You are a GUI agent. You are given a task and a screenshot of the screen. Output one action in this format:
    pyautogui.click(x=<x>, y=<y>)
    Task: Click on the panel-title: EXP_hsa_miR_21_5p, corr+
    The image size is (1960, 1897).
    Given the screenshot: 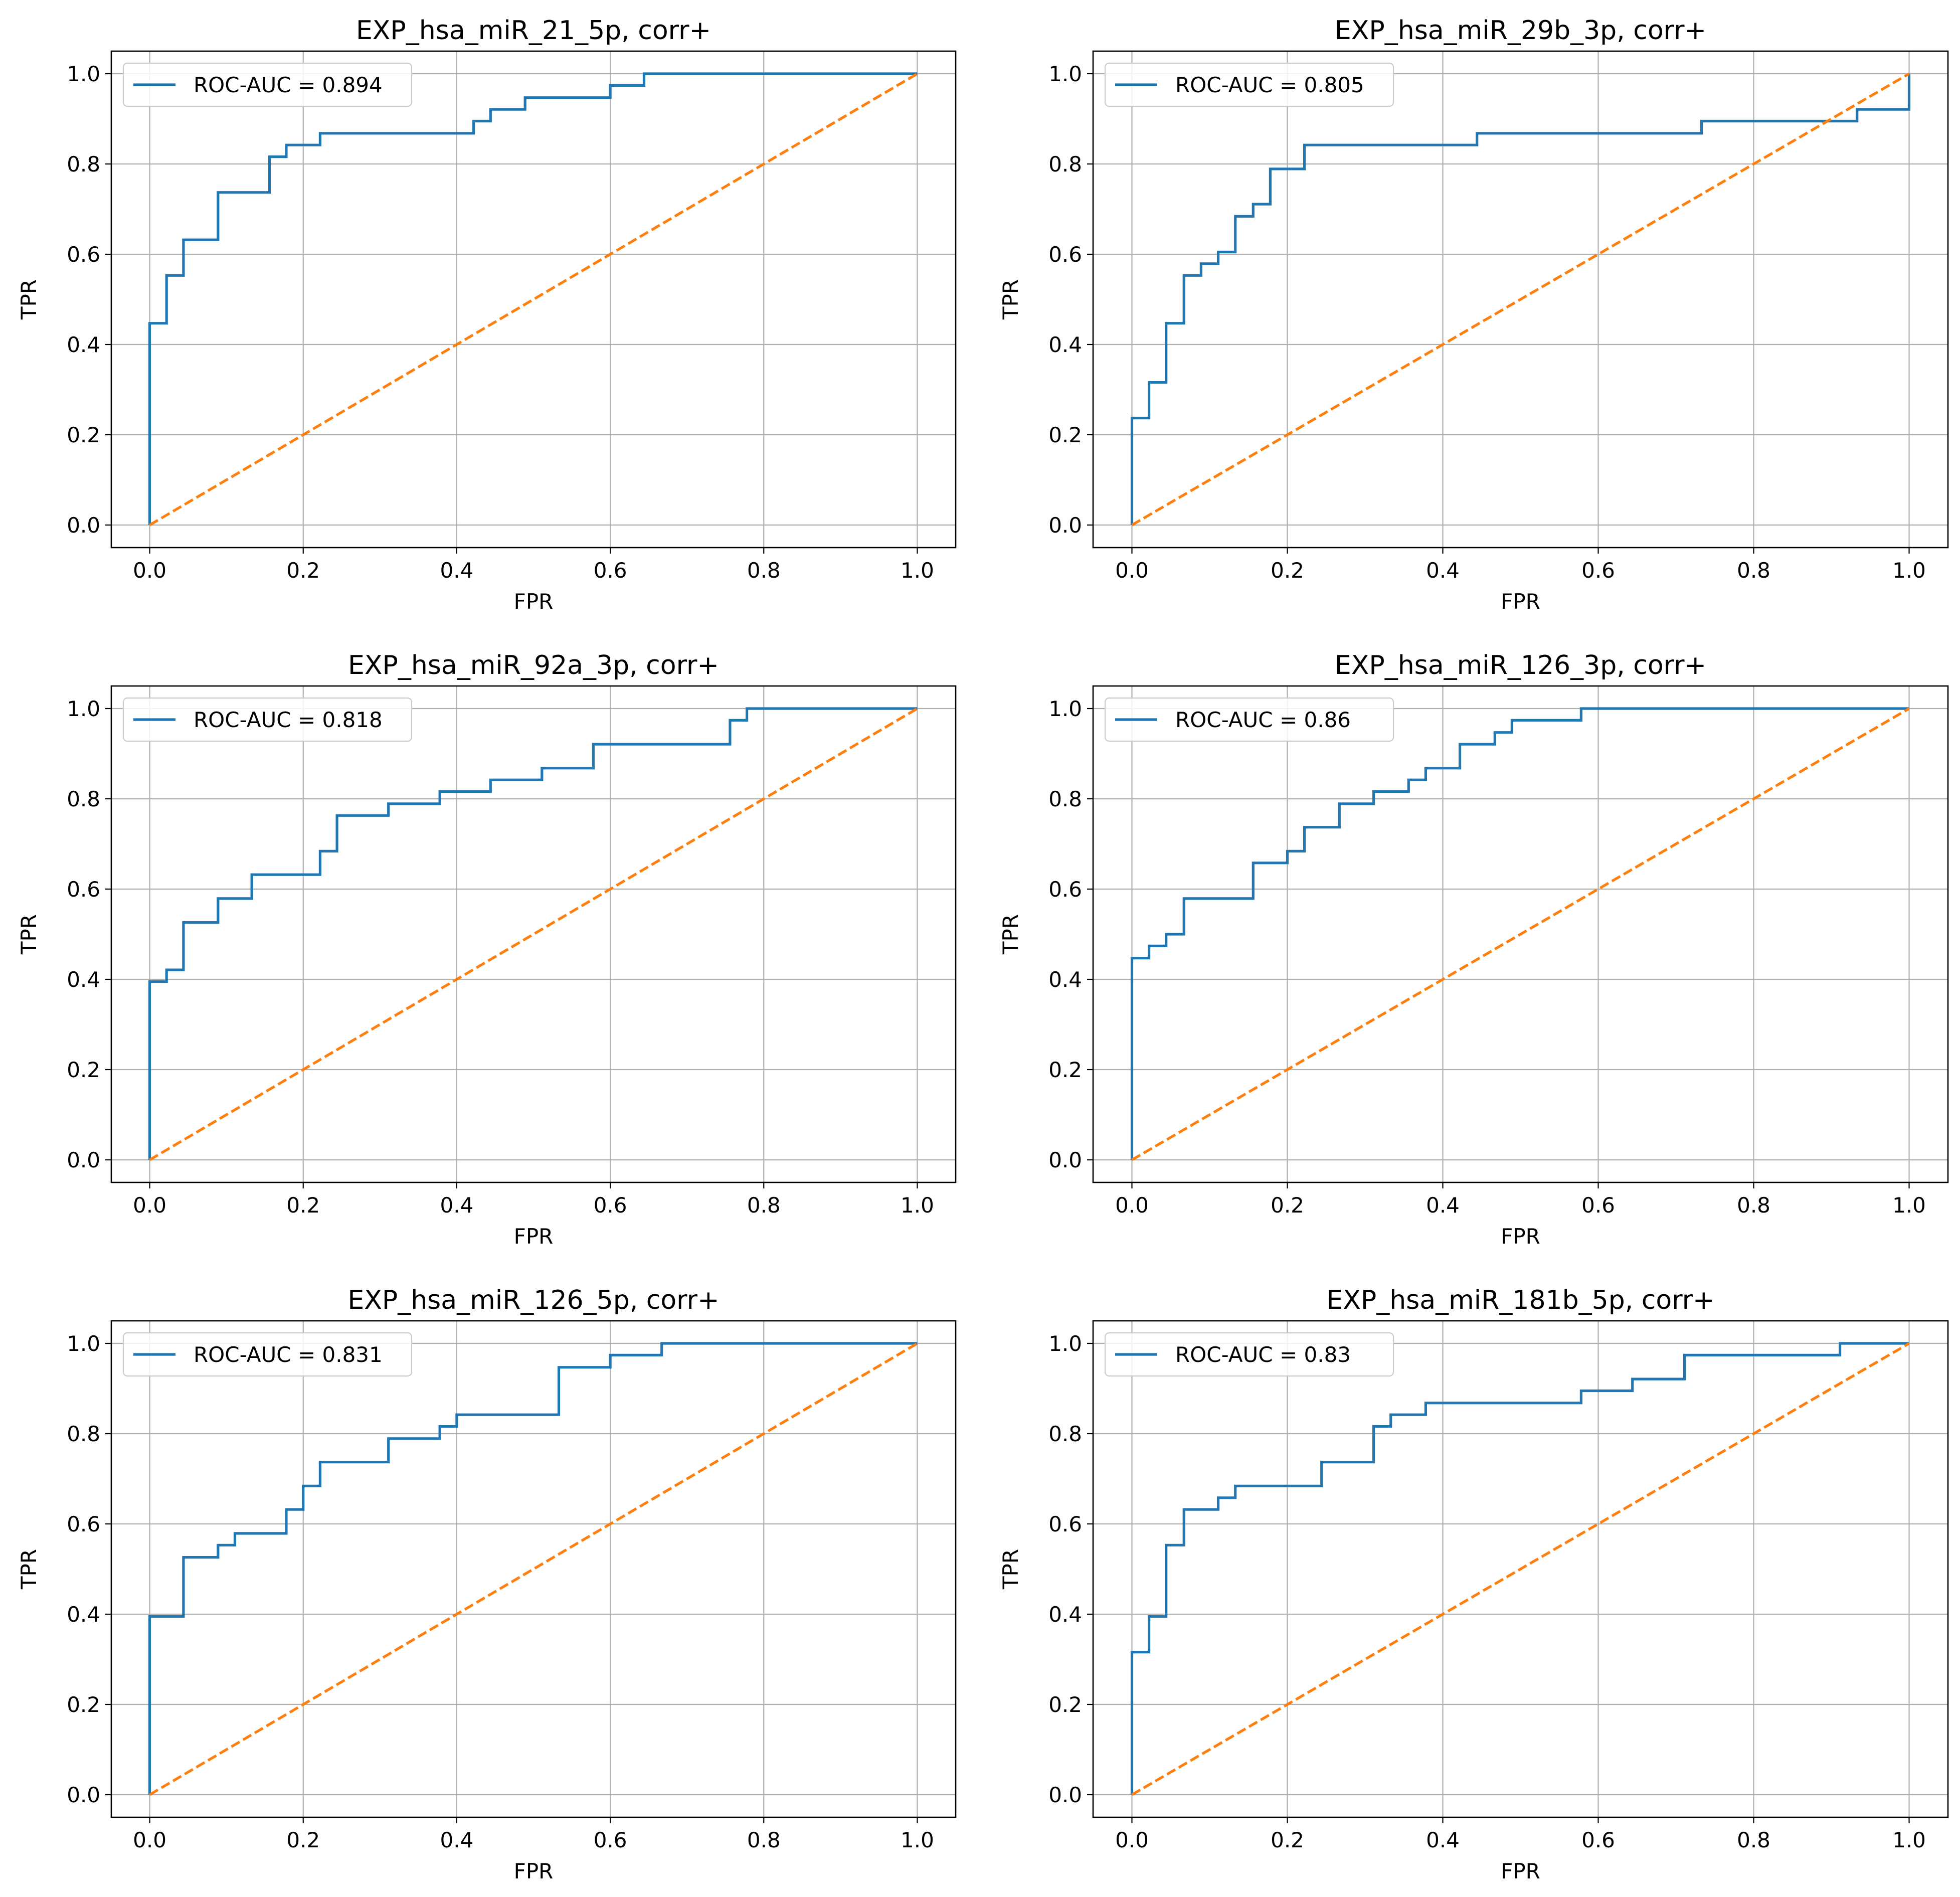 What is the action you would take?
    pyautogui.click(x=533, y=31)
    